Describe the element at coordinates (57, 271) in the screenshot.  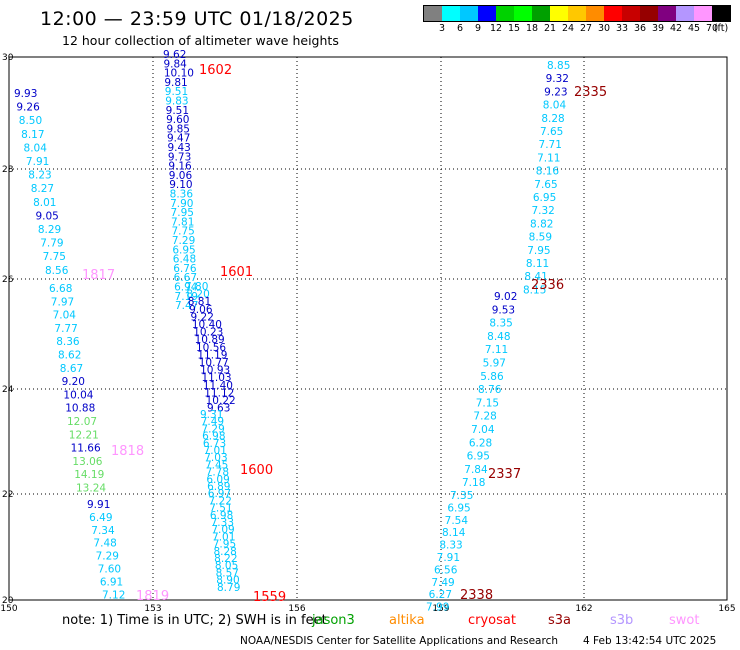
I see `wave-height-value: 8.56` at that location.